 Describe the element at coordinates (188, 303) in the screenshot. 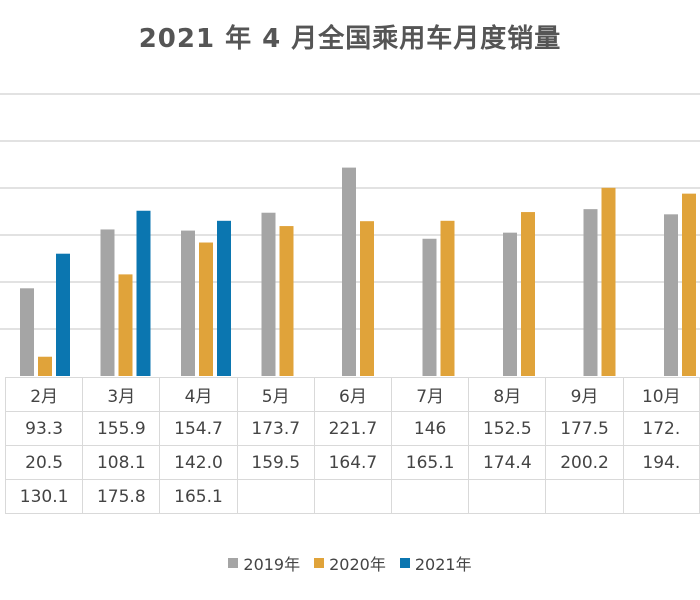

I see `bar-2019年-4月` at that location.